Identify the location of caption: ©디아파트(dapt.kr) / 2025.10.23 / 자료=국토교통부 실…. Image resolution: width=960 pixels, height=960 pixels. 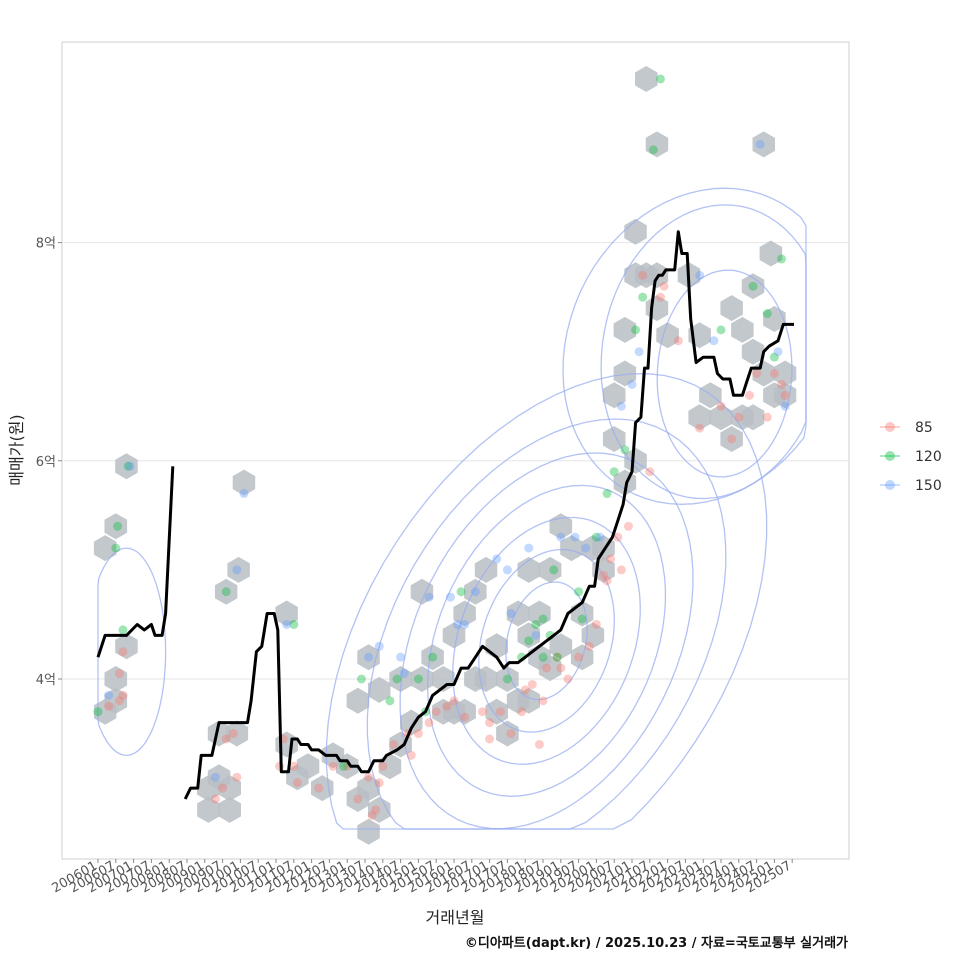
(656, 943).